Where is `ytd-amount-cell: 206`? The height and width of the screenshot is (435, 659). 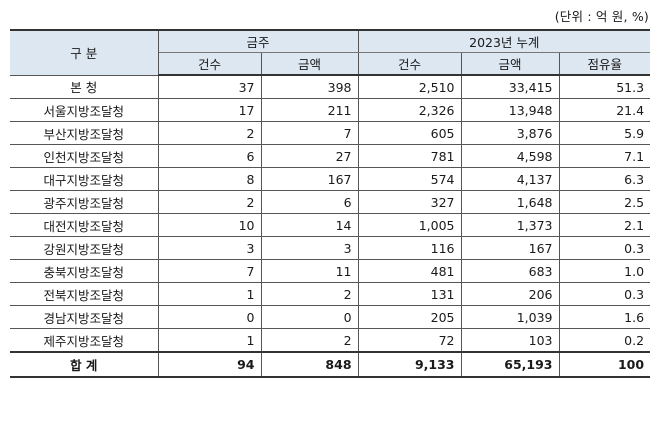 ytd-amount-cell: 206 is located at coordinates (510, 294).